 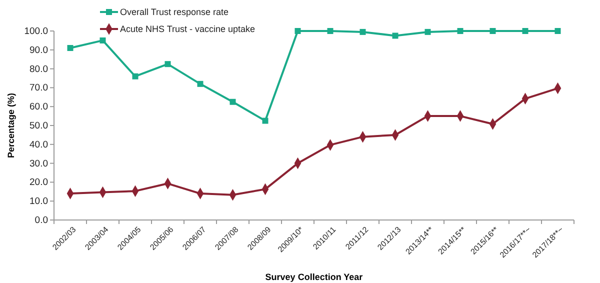 What do you see at coordinates (39, 69) in the screenshot?
I see `y-tick-label: 80.0` at bounding box center [39, 69].